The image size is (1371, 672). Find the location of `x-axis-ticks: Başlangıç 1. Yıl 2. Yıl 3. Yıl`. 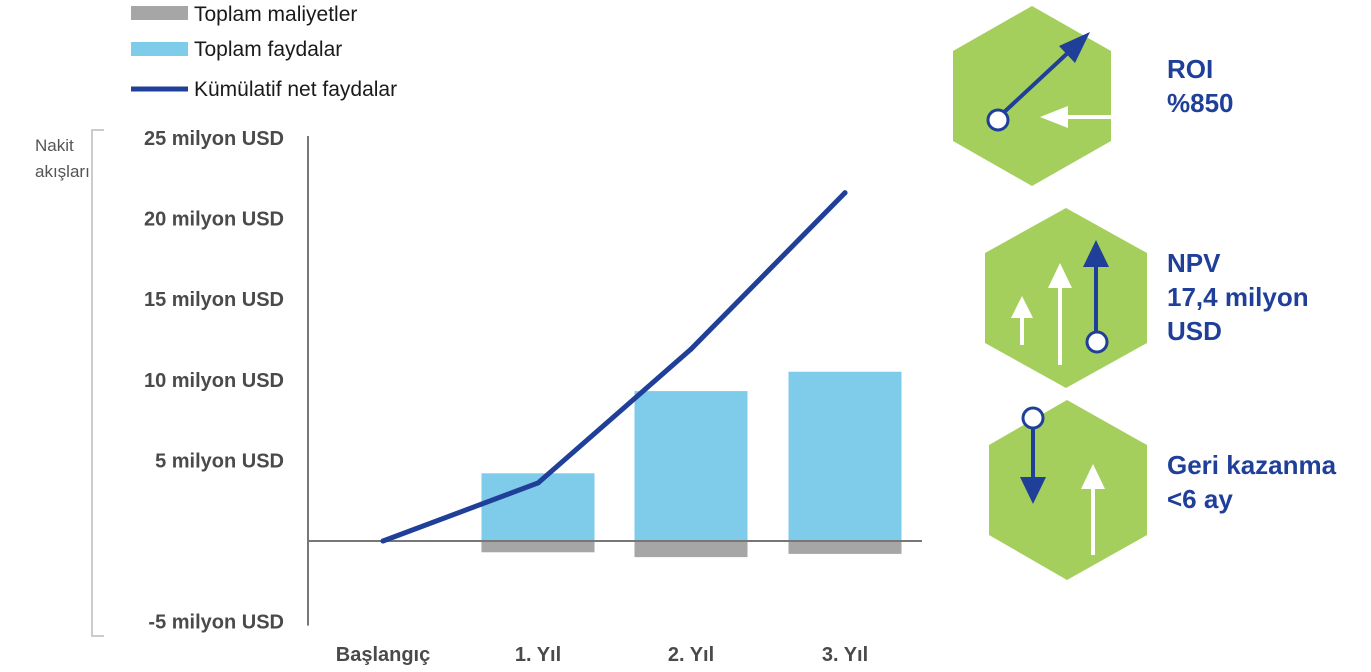

x-axis-ticks: Başlangıç 1. Yıl 2. Yıl 3. Yıl is located at coordinates (602, 655).